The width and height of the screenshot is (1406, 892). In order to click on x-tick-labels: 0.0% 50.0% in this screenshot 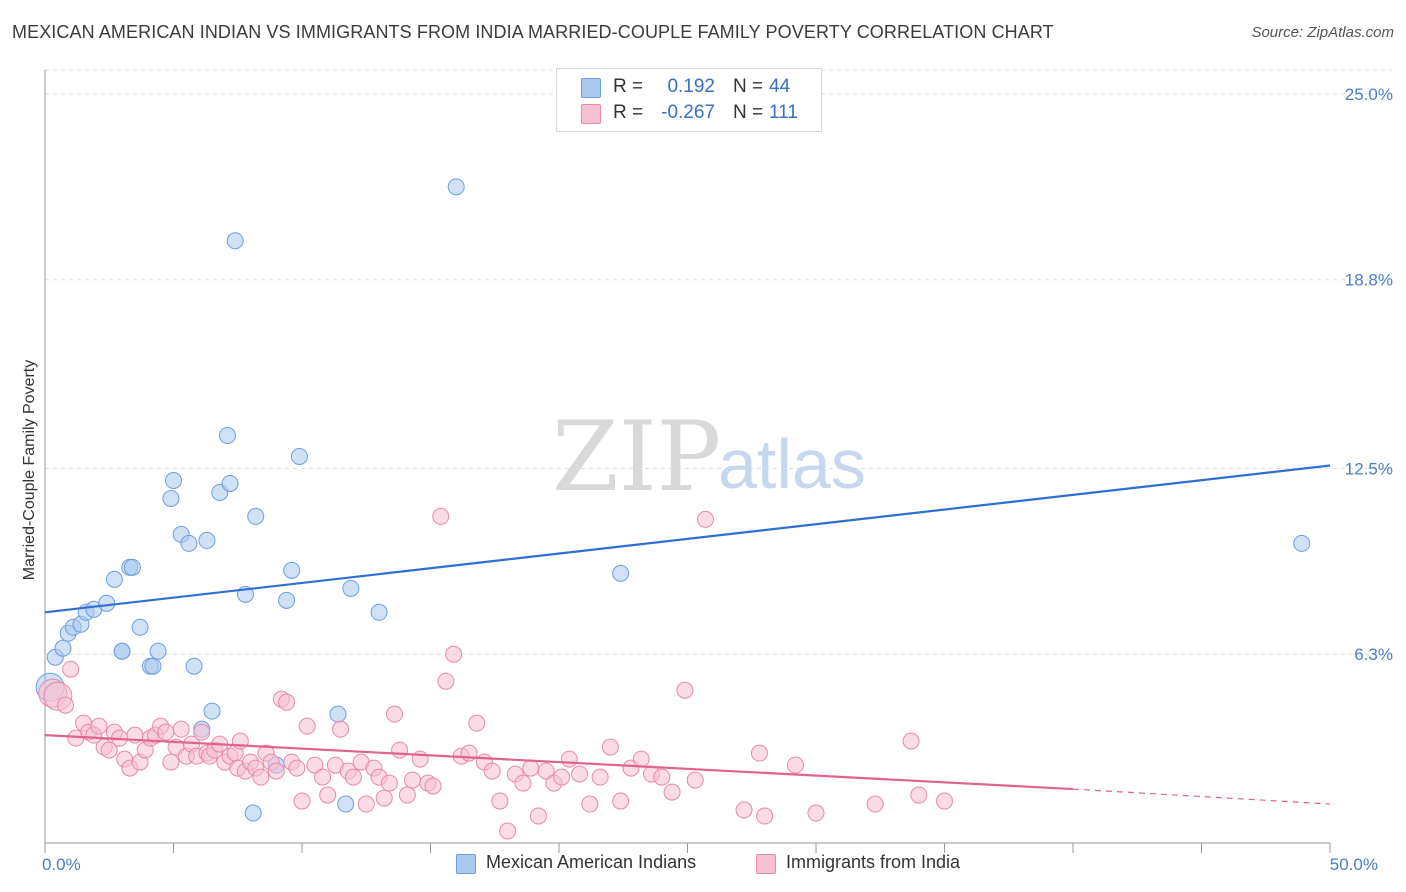, I will do `click(710, 864)`.